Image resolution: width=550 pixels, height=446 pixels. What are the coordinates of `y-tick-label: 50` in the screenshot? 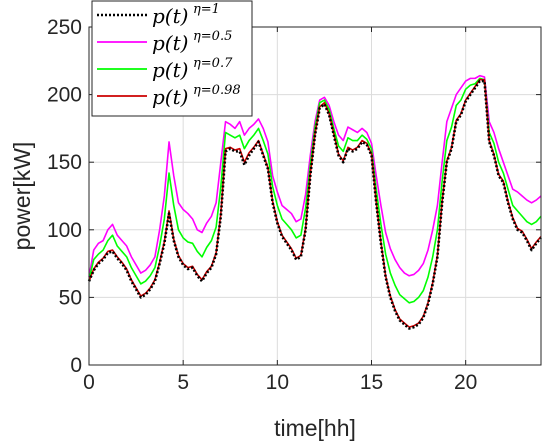 It's located at (70, 297).